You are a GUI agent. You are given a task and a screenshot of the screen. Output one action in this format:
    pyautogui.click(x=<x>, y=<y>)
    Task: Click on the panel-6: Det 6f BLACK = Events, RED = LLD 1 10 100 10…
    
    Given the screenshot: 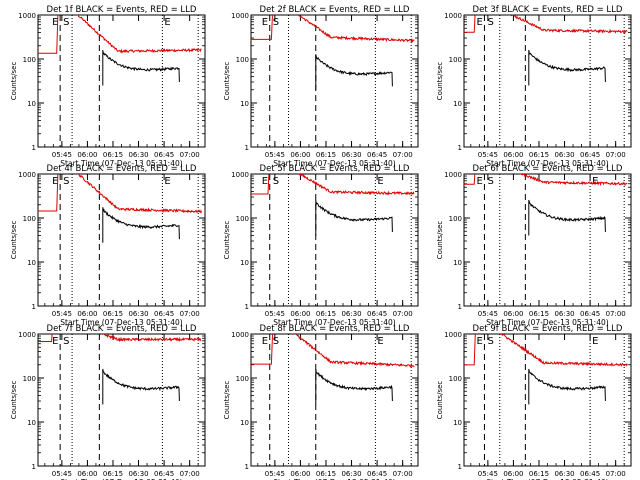 What is the action you would take?
    pyautogui.click(x=534, y=245)
    